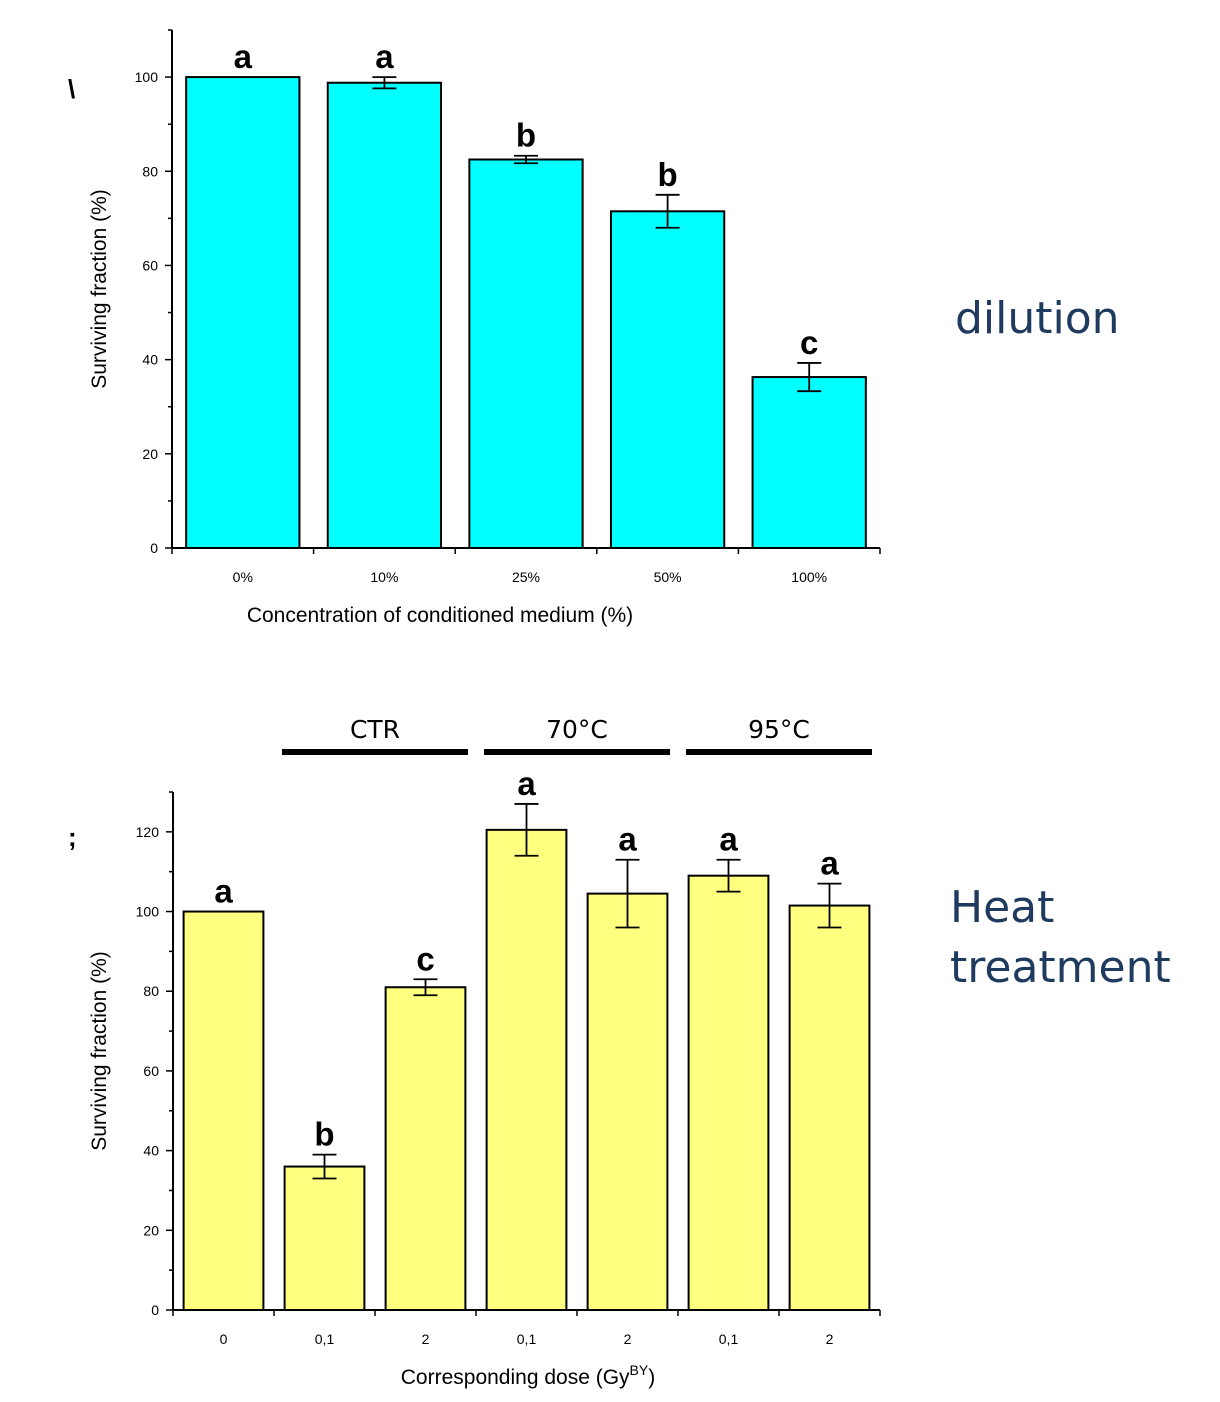 Image resolution: width=1220 pixels, height=1402 pixels. I want to click on x-axis-label: Corresponding dose (GyBY), so click(528, 1375).